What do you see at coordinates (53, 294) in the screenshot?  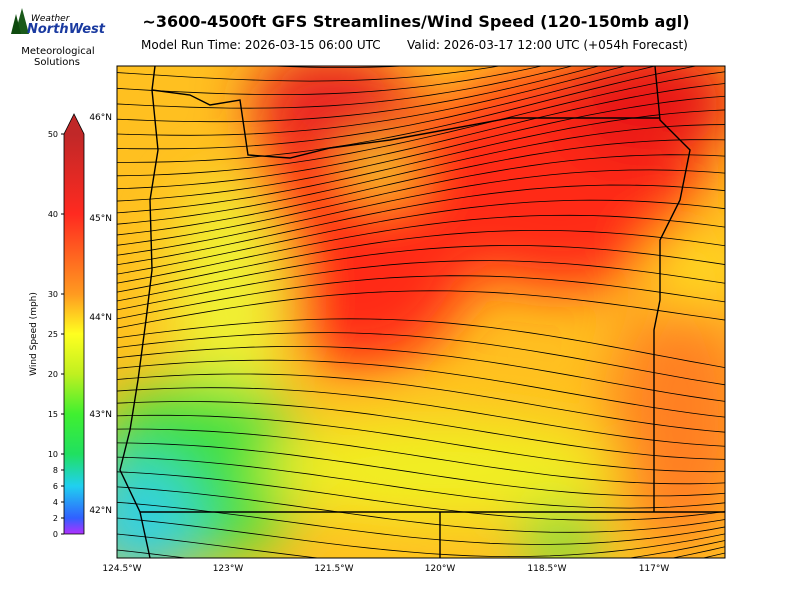 I see `colorbar-tick-label: 30` at bounding box center [53, 294].